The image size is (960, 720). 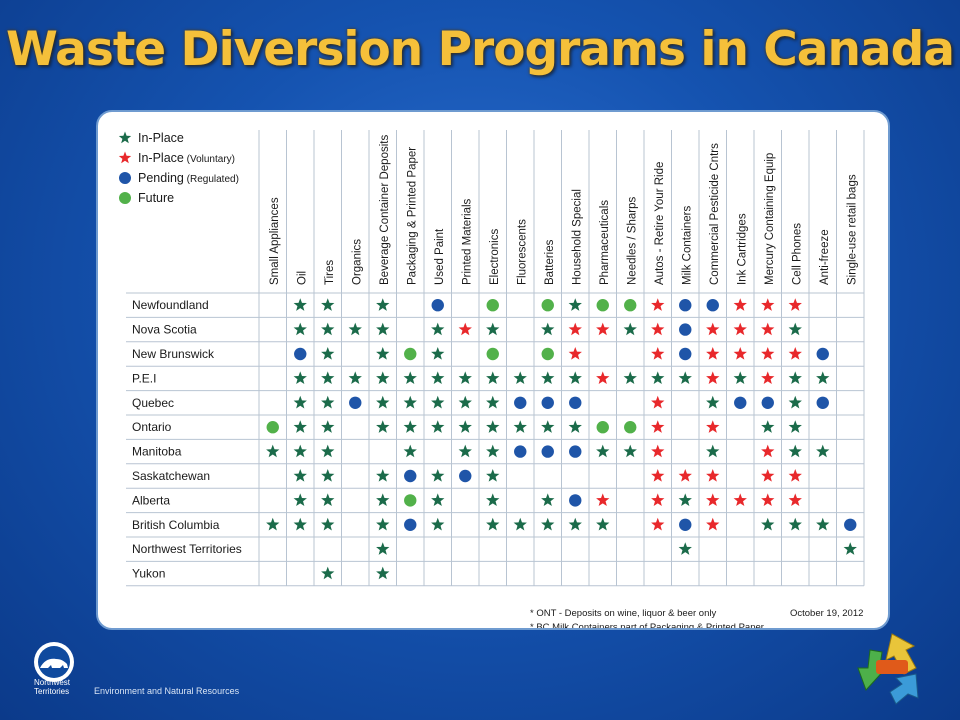 What do you see at coordinates (173, 354) in the screenshot?
I see `province-label: New Brunswick` at bounding box center [173, 354].